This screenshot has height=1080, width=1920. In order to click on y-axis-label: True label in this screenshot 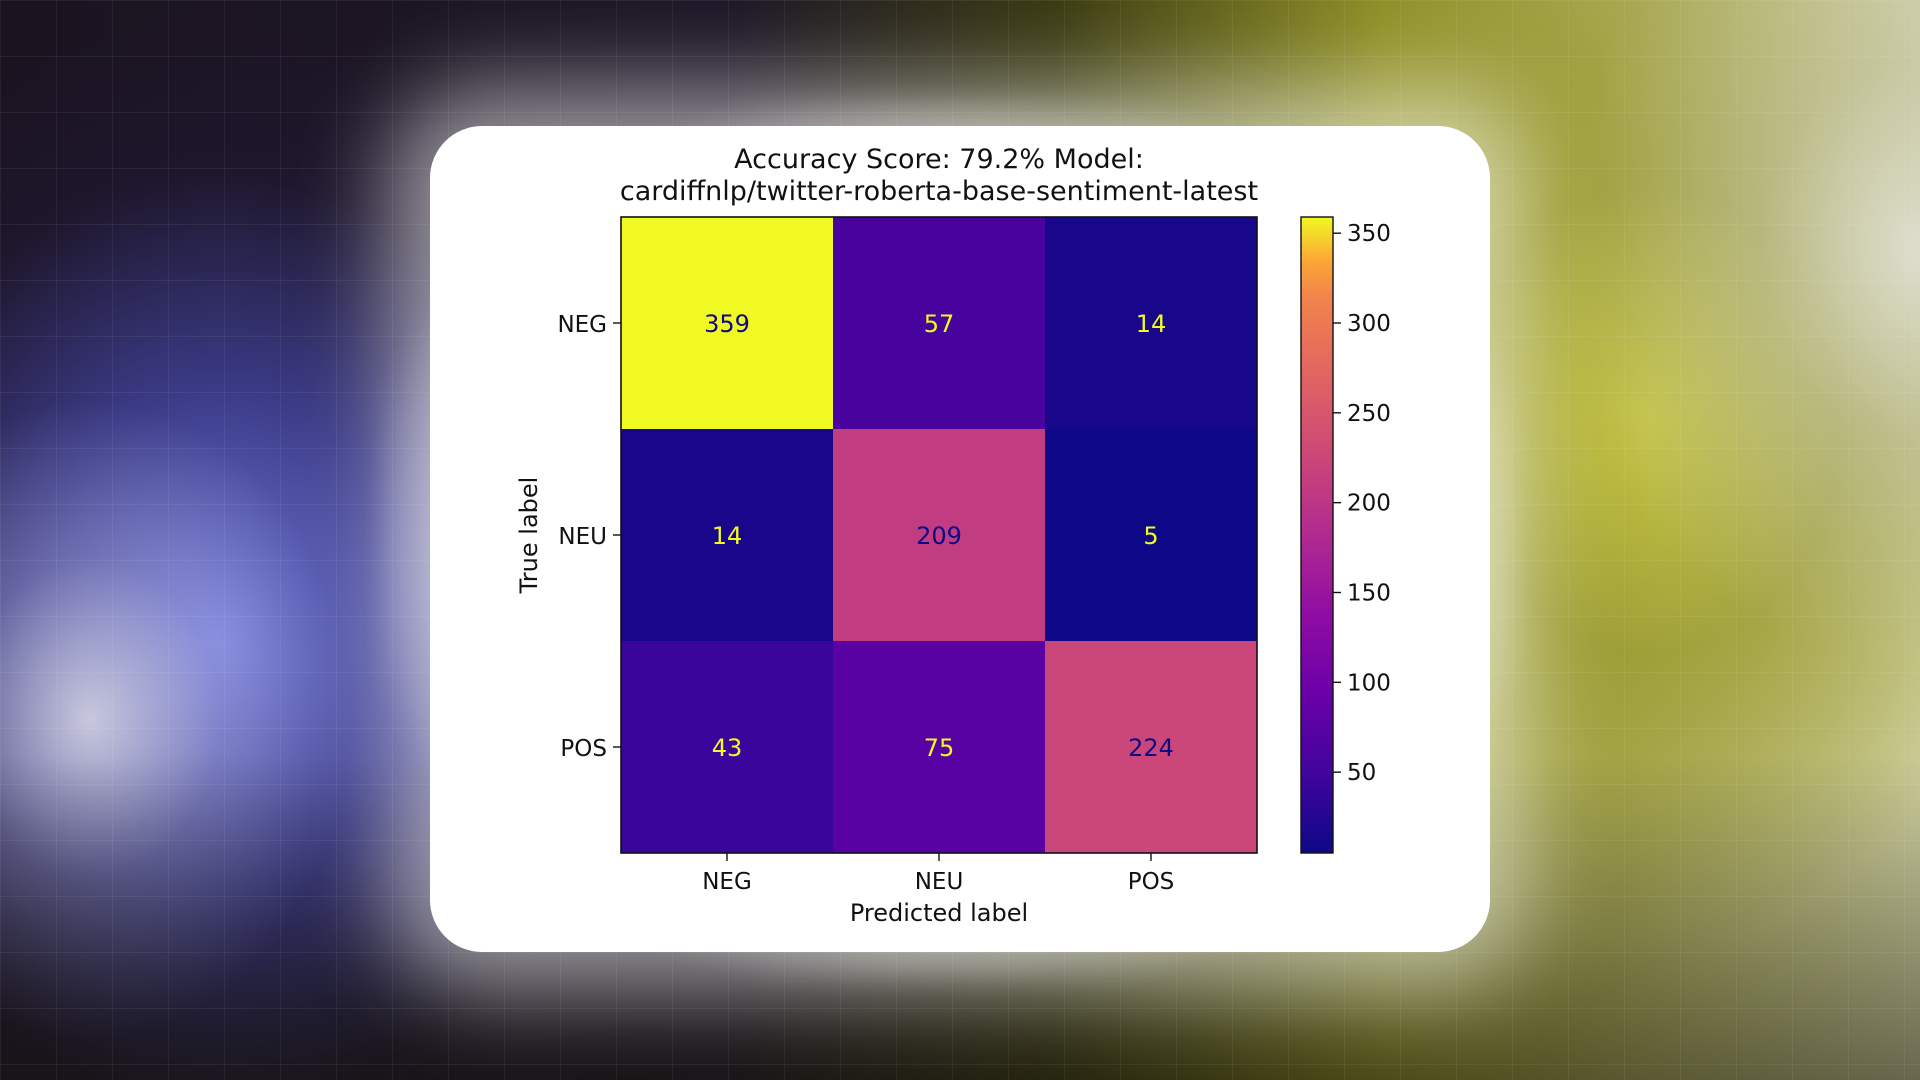, I will do `click(529, 536)`.